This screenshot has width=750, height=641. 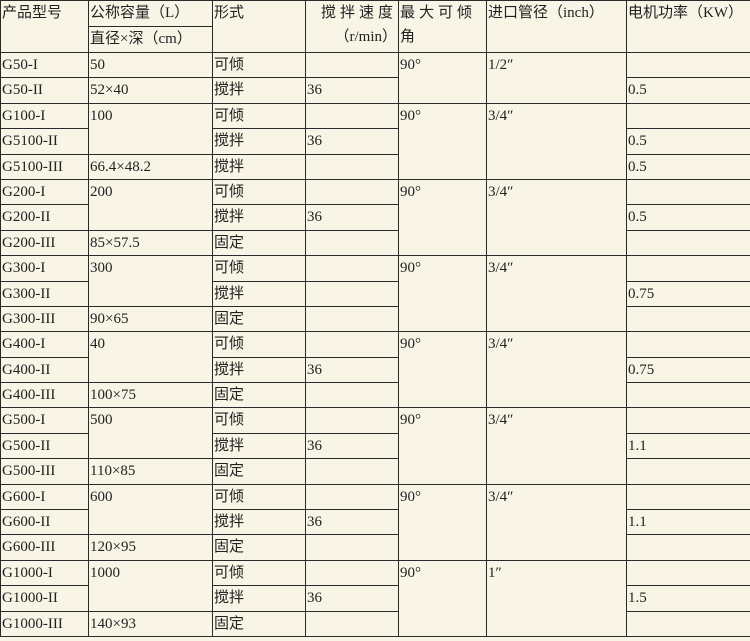 What do you see at coordinates (44, 420) in the screenshot?
I see `model-cell: G500-I` at bounding box center [44, 420].